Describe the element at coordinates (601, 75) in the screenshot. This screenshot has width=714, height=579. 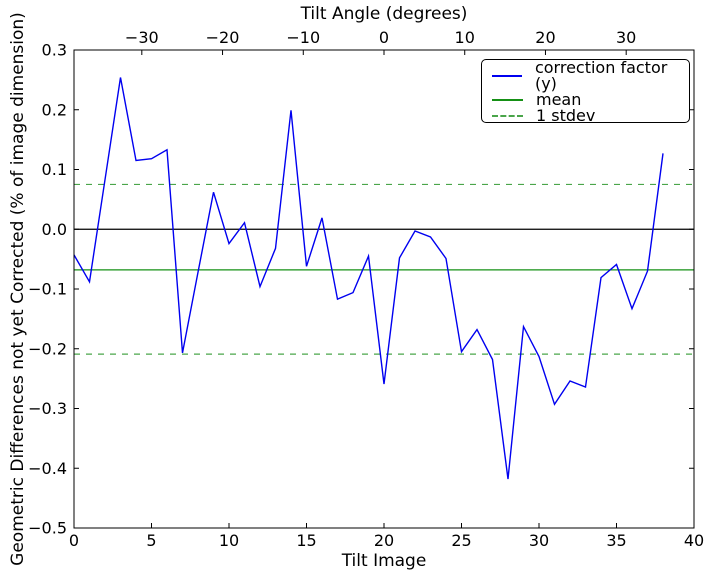
I see `legend-label: correction factor (y)` at that location.